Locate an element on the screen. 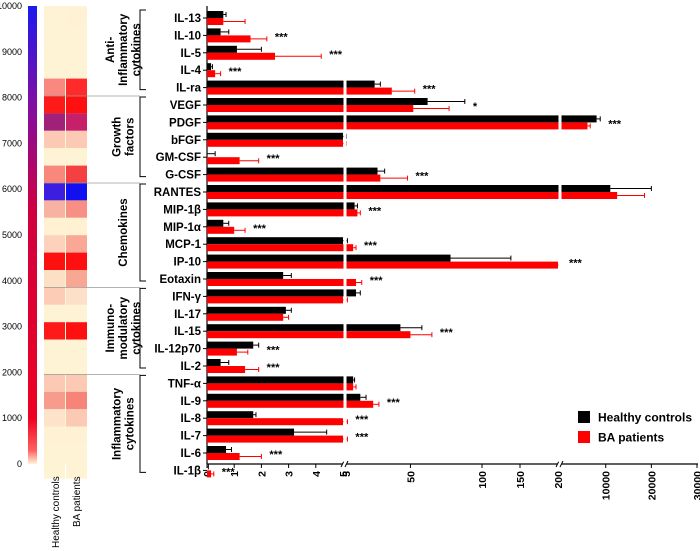 Image resolution: width=700 pixels, height=551 pixels. group-label-line: Inflammatory is located at coordinates (124, 49).